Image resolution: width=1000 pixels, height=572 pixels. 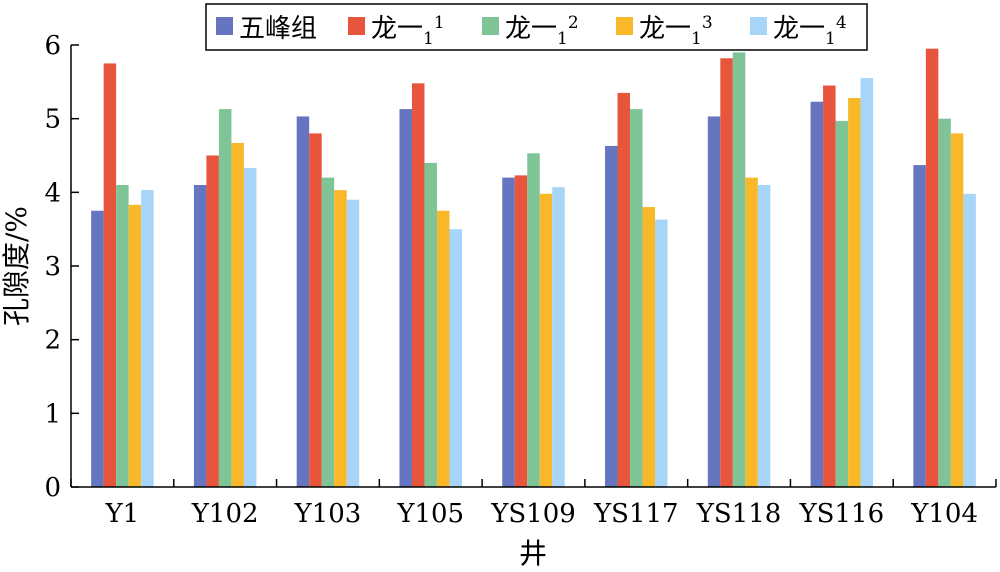 I want to click on y-tick-label: 2, so click(x=52, y=341).